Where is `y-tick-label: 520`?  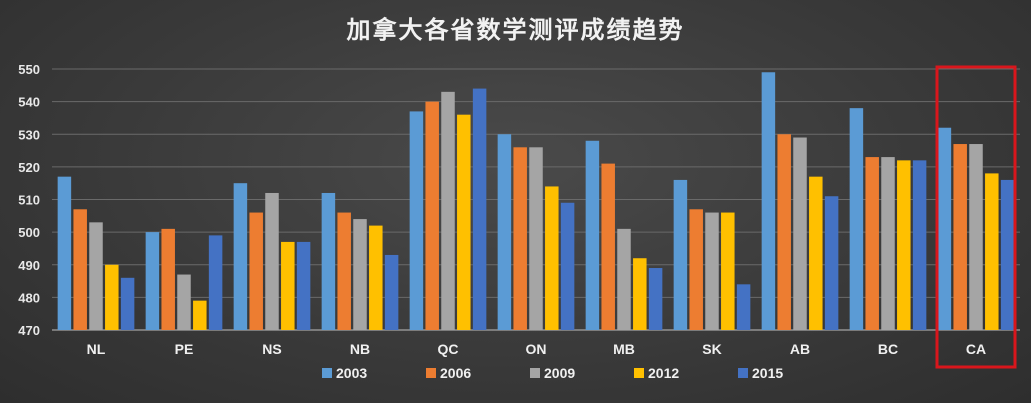
y-tick-label: 520 is located at coordinates (29, 167).